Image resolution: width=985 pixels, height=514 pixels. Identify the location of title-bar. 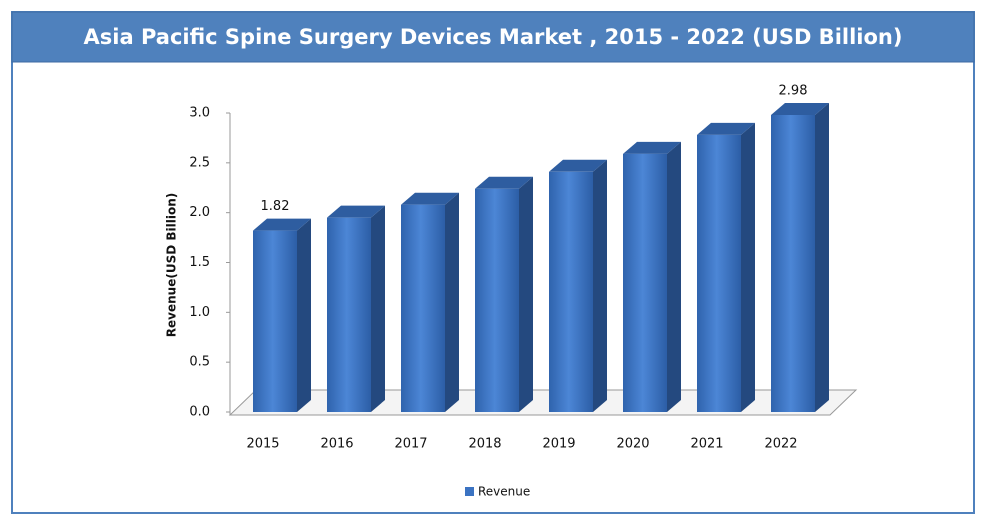
(493, 37).